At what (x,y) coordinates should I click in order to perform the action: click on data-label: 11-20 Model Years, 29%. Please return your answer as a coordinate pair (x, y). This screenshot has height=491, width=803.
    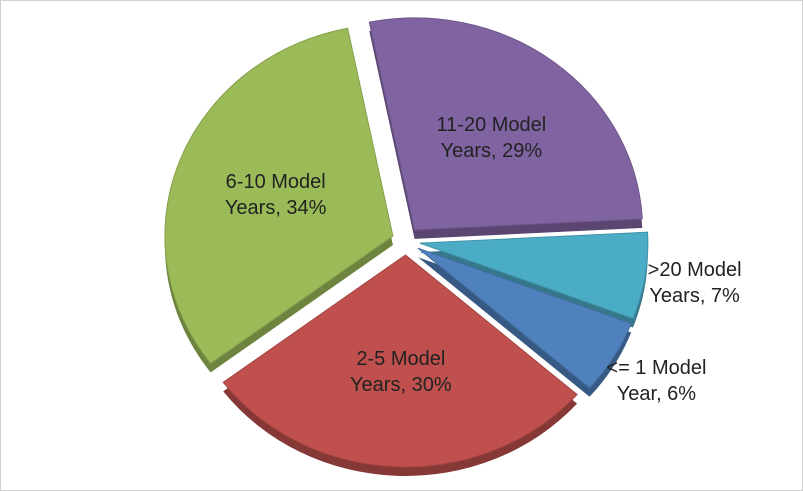
    Looking at the image, I should click on (491, 137).